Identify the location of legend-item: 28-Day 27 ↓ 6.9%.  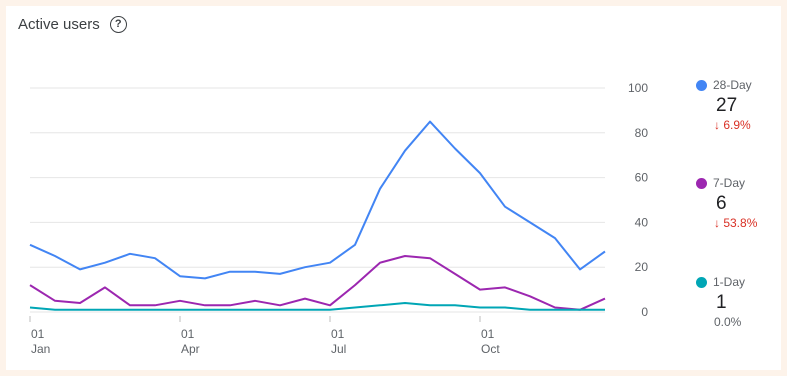
(736, 105).